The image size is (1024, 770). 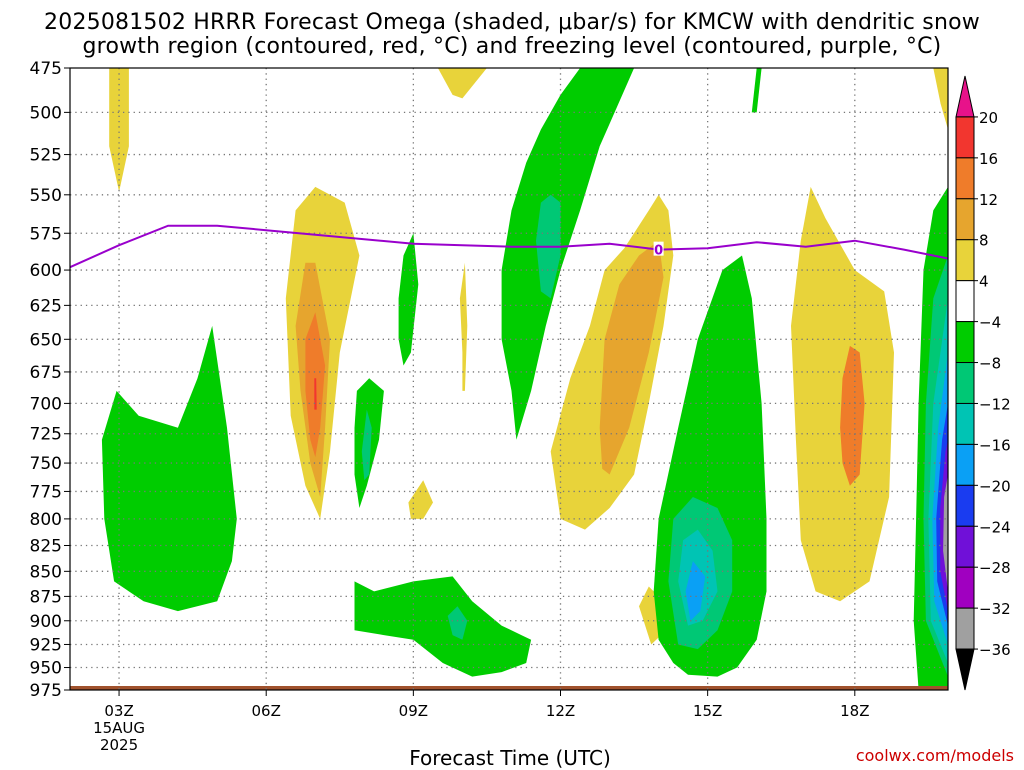 What do you see at coordinates (46, 464) in the screenshot?
I see `y-tick-label: 750` at bounding box center [46, 464].